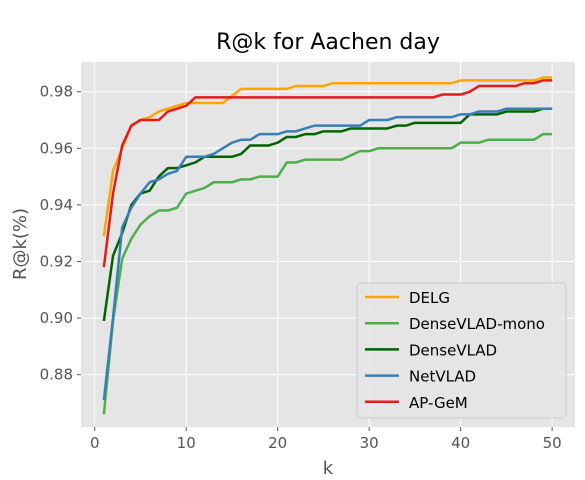 The height and width of the screenshot is (480, 585). I want to click on chart-title: R@k for Aachen day, so click(328, 42).